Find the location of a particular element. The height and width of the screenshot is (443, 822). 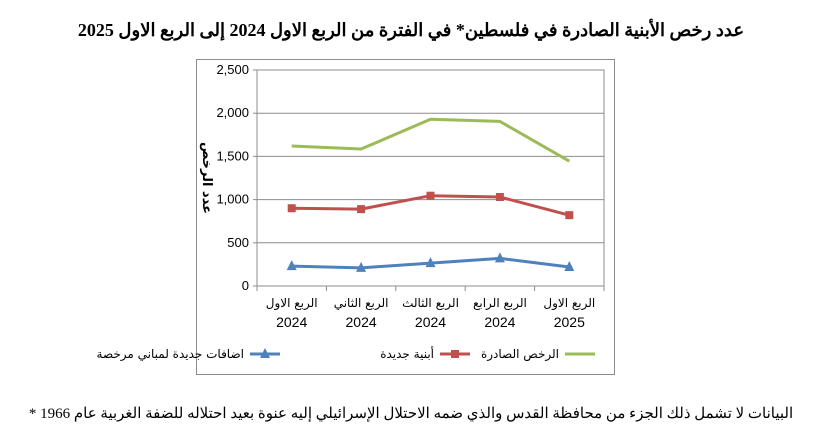

x-tick-label: الربع الرابع is located at coordinates (500, 303).